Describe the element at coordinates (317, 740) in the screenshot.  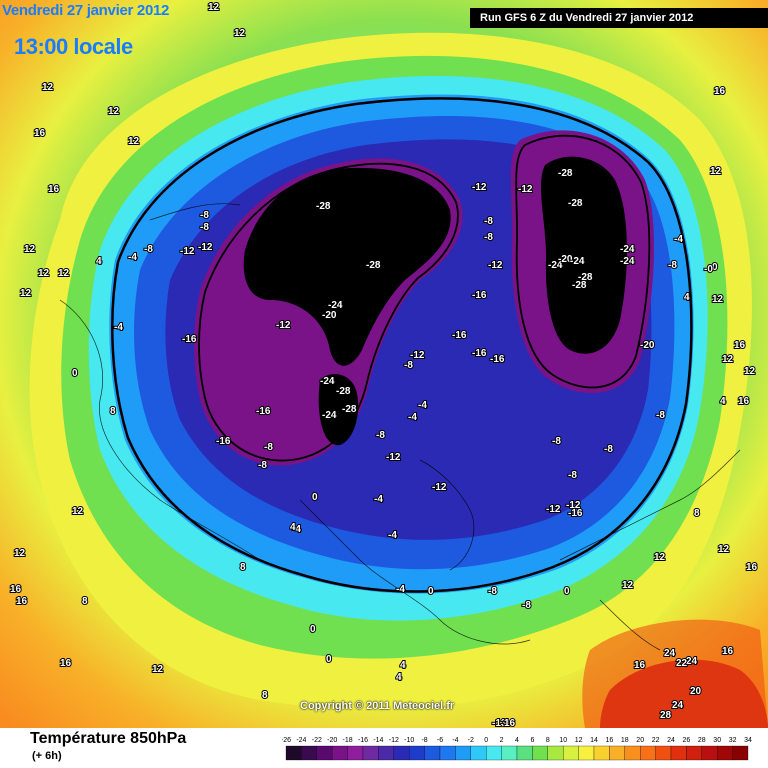
I see `legend-tick-label: -22` at that location.